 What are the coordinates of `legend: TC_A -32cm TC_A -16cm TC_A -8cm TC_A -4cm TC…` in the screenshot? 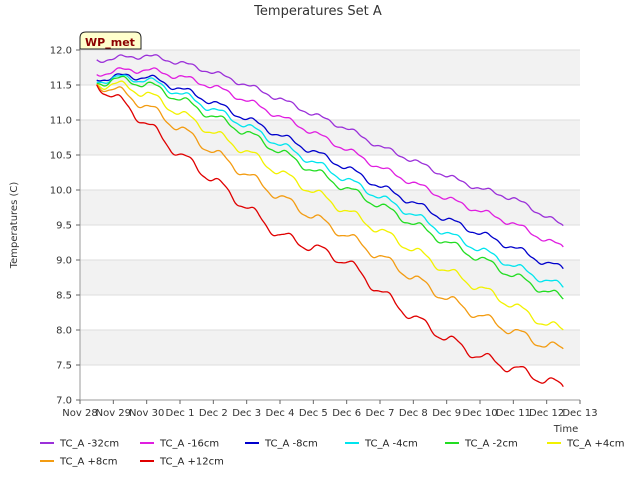 It's located at (332, 453).